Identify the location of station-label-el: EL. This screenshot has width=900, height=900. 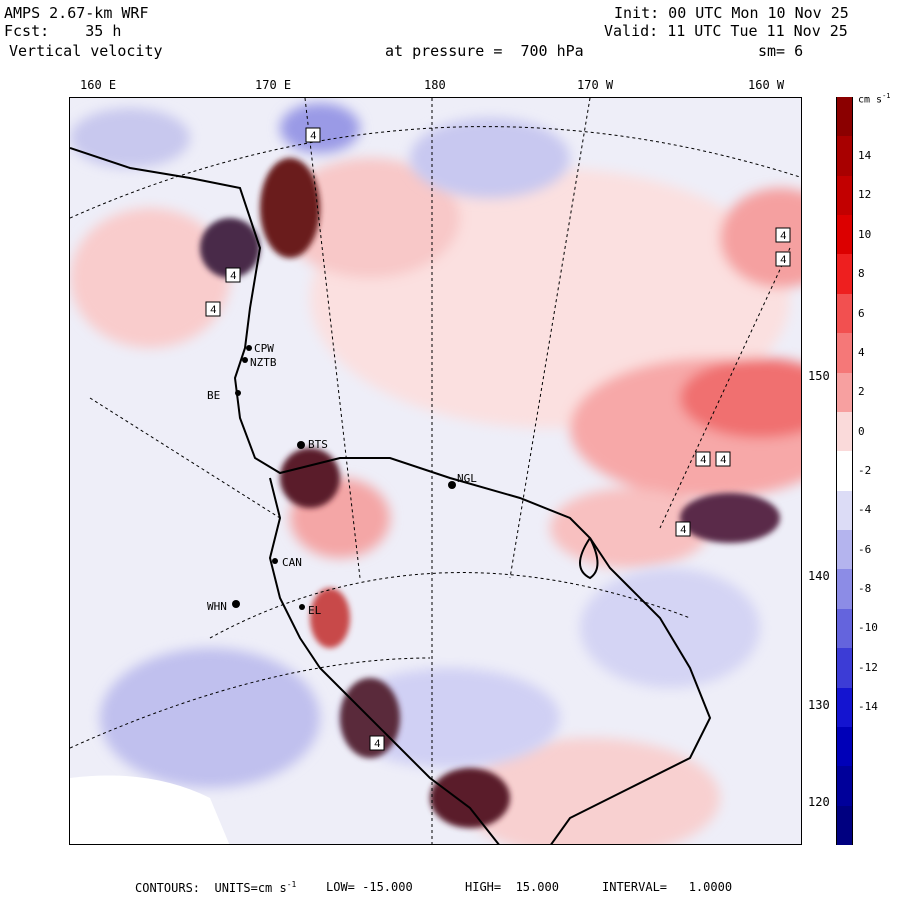
(315, 610).